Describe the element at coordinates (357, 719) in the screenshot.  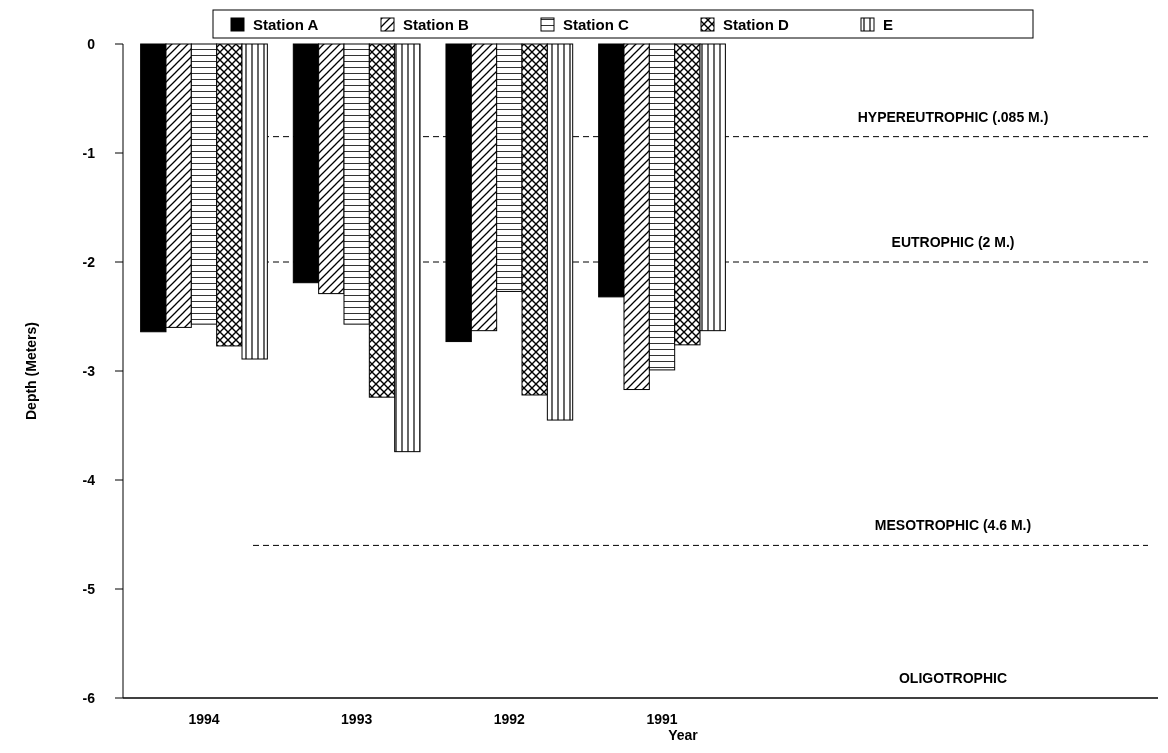
I see `x-tick-label: 1993` at that location.